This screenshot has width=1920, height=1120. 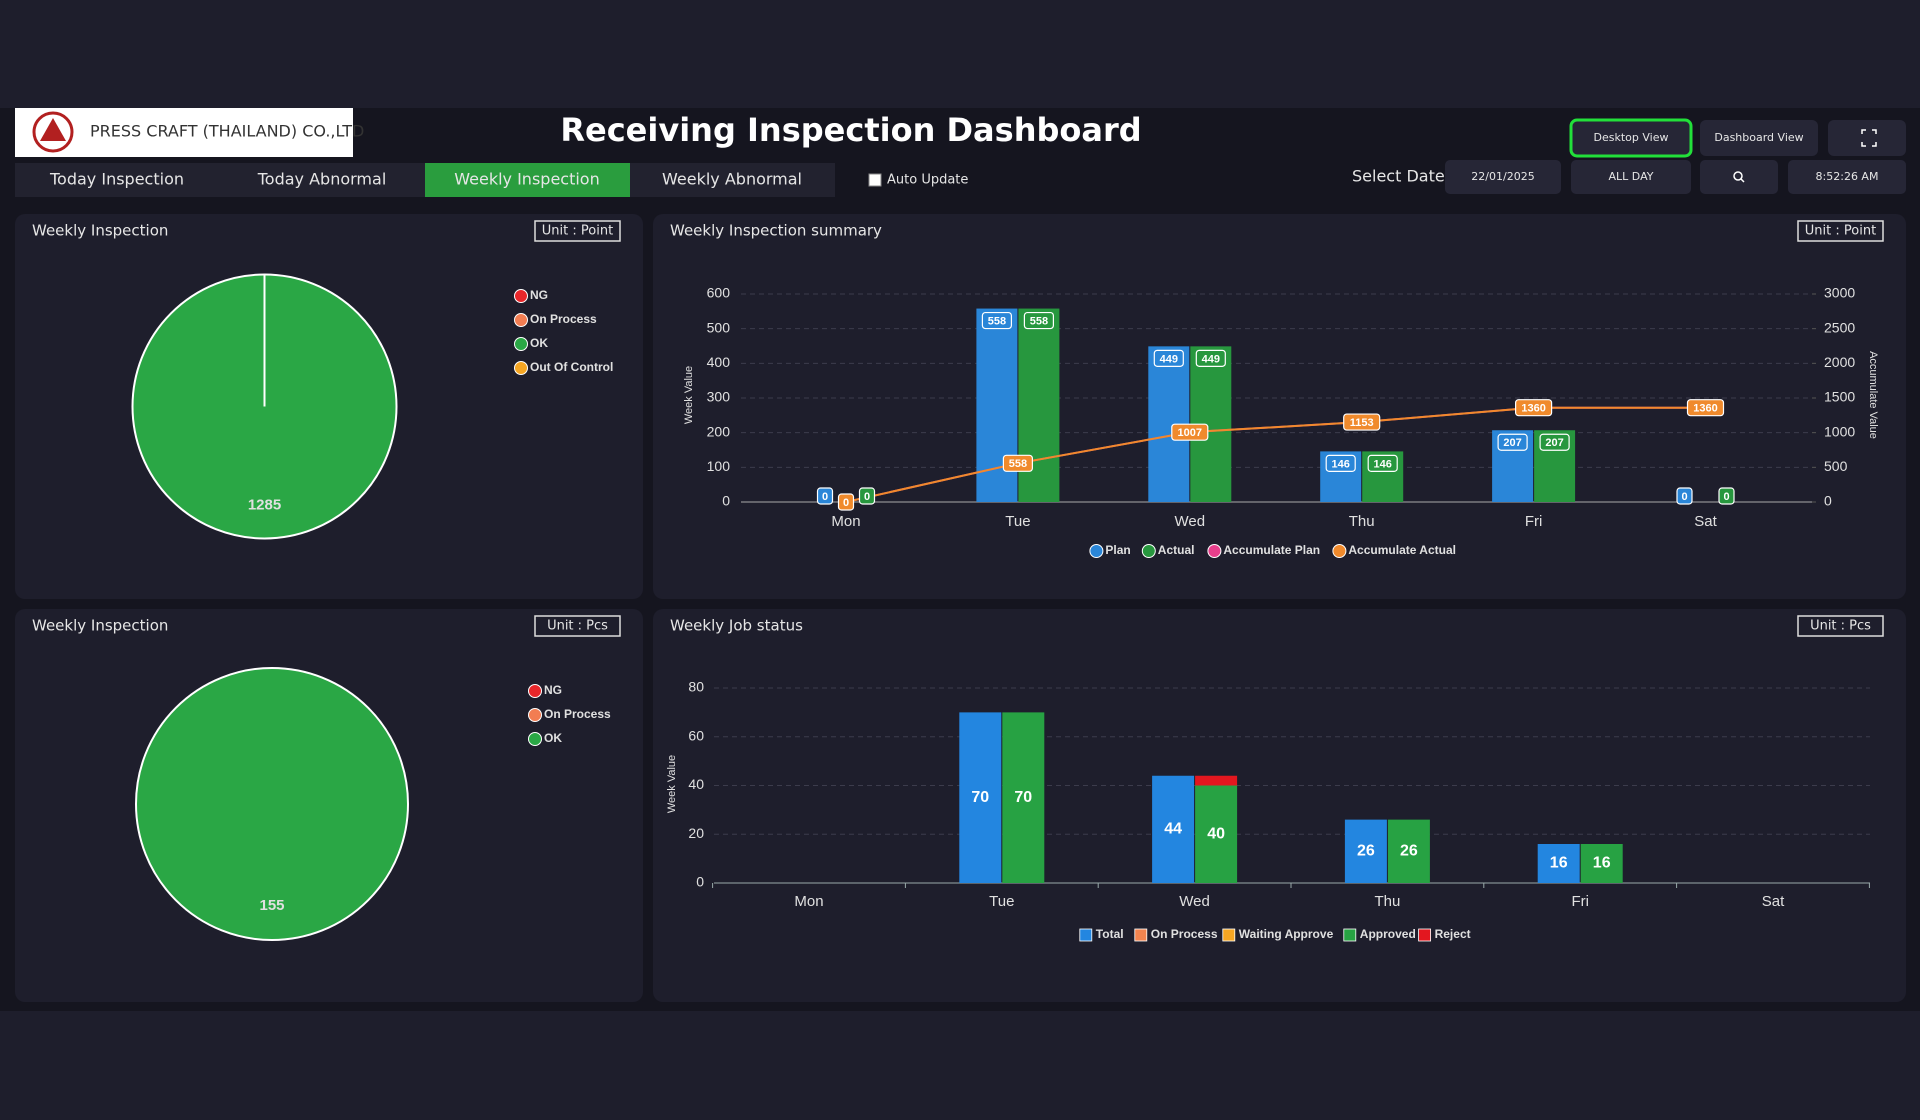 What do you see at coordinates (1362, 521) in the screenshot?
I see `x-tick-label: Thu` at bounding box center [1362, 521].